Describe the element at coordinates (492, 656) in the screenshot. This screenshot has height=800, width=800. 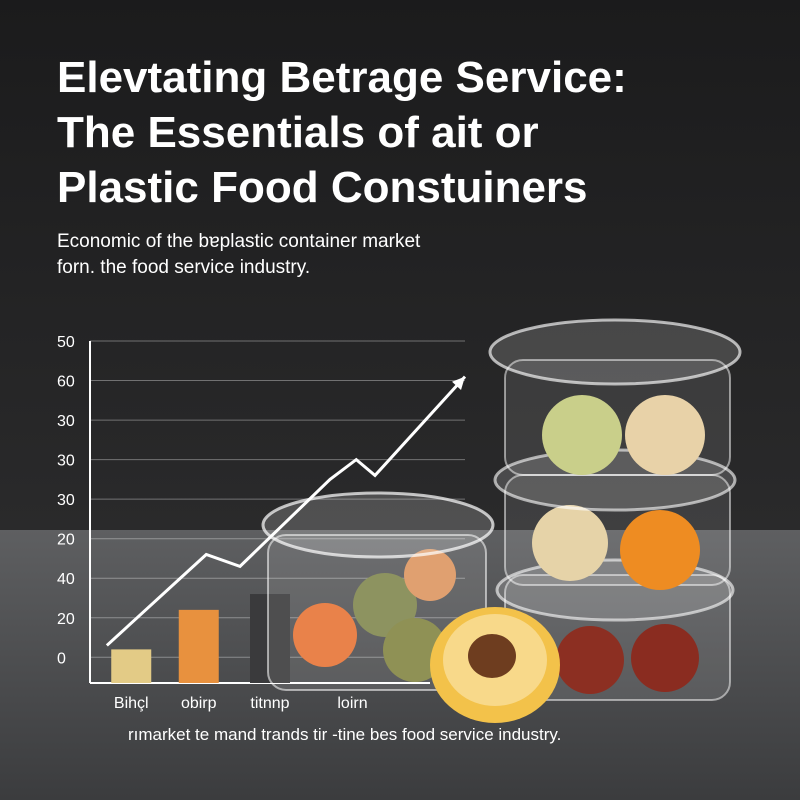
I see `peach-pit` at that location.